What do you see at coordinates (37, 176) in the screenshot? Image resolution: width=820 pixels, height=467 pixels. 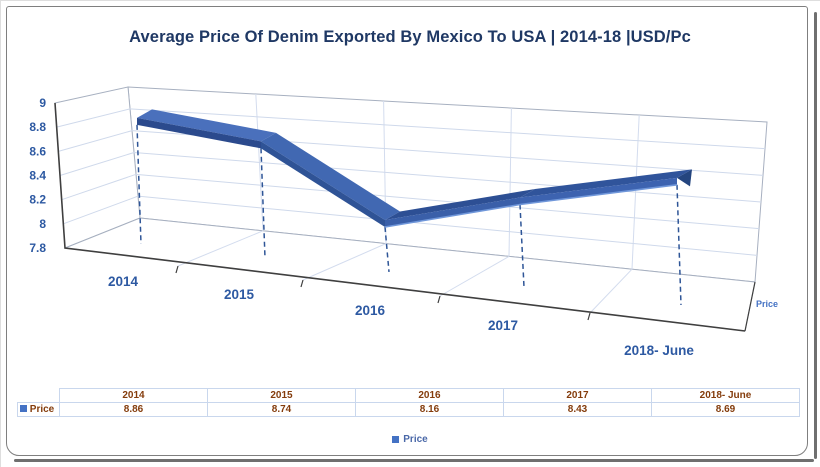 I see `value-axis-label: 8.4` at bounding box center [37, 176].